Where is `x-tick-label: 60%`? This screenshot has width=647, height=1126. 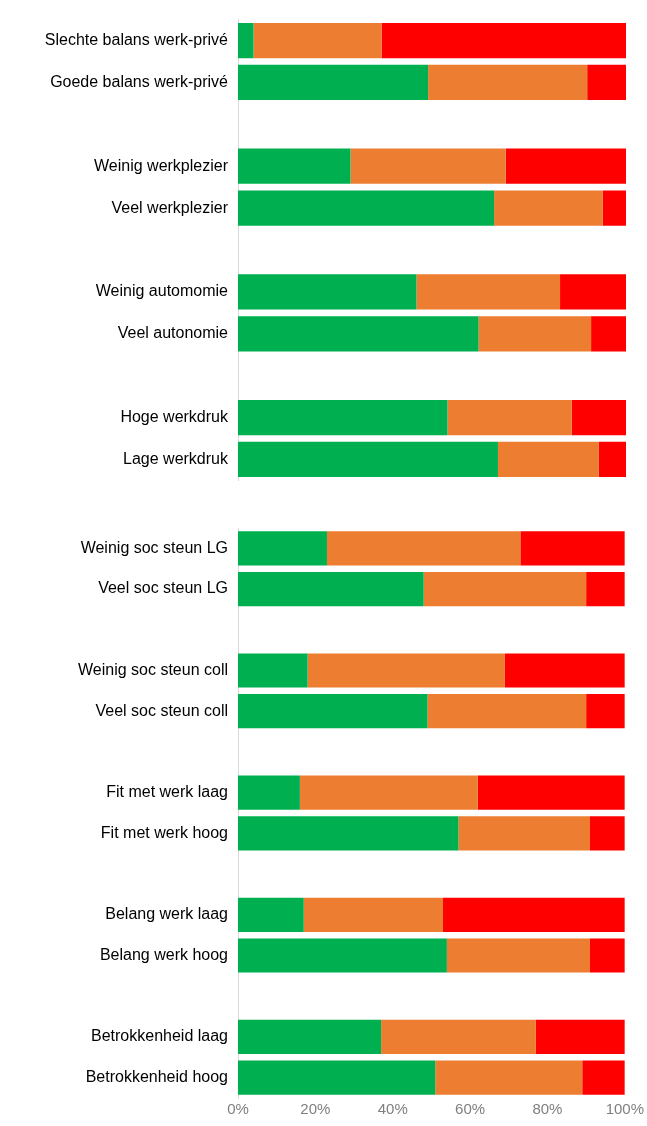 x-tick-label: 60% is located at coordinates (470, 1109).